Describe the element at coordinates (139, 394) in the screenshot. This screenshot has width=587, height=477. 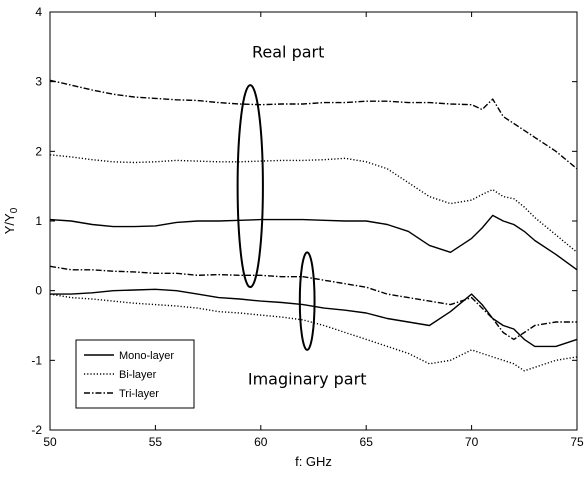
I see `legend-label-tri: Tri-layer` at that location.